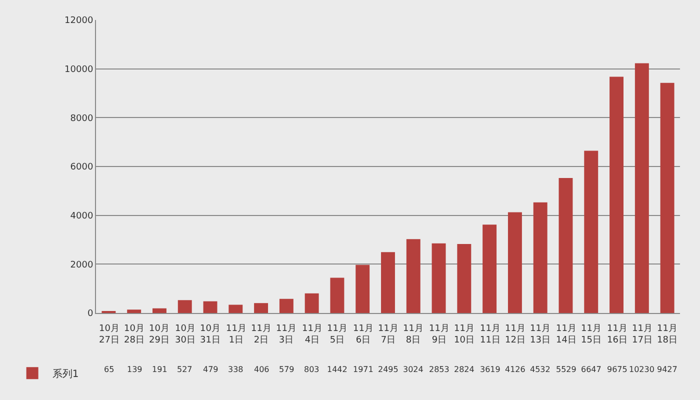  What do you see at coordinates (79, 69) in the screenshot?
I see `y-tick-label: 10000` at bounding box center [79, 69].